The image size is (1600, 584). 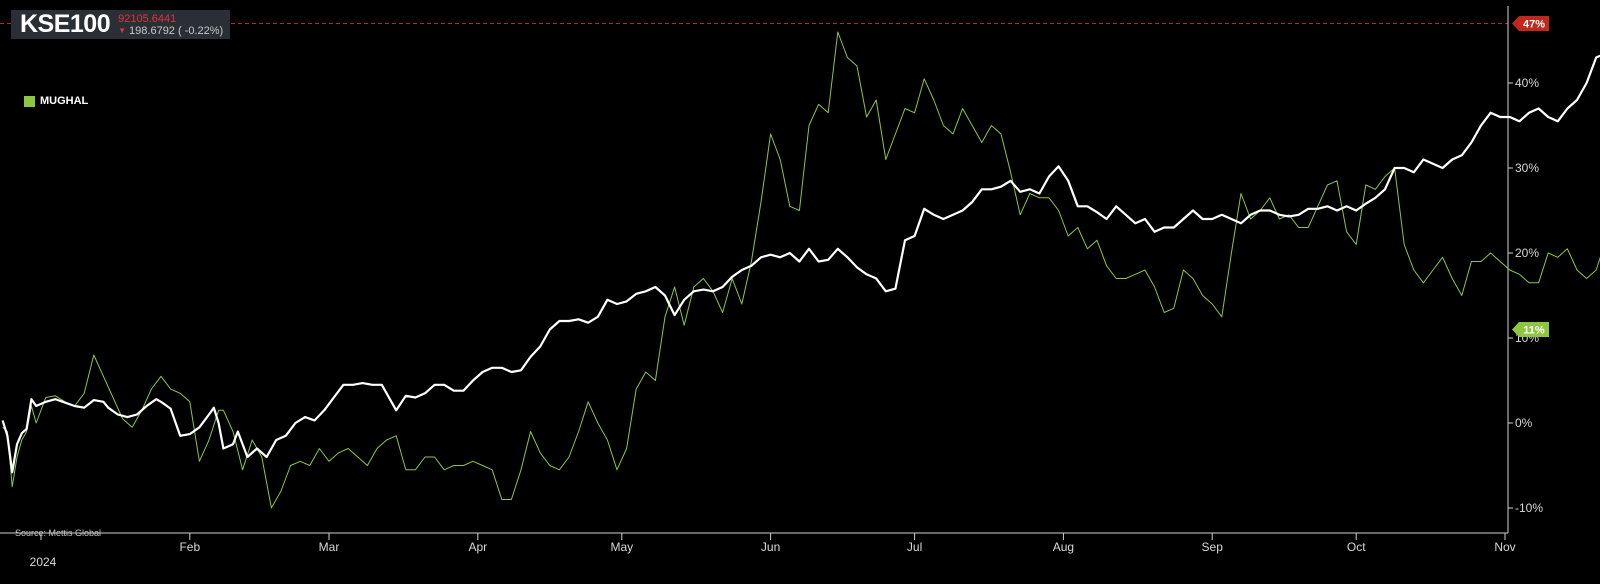 I want to click on quote-block: 92105.6441 ▼ 198.6792 ( -0.22%), so click(x=170, y=25).